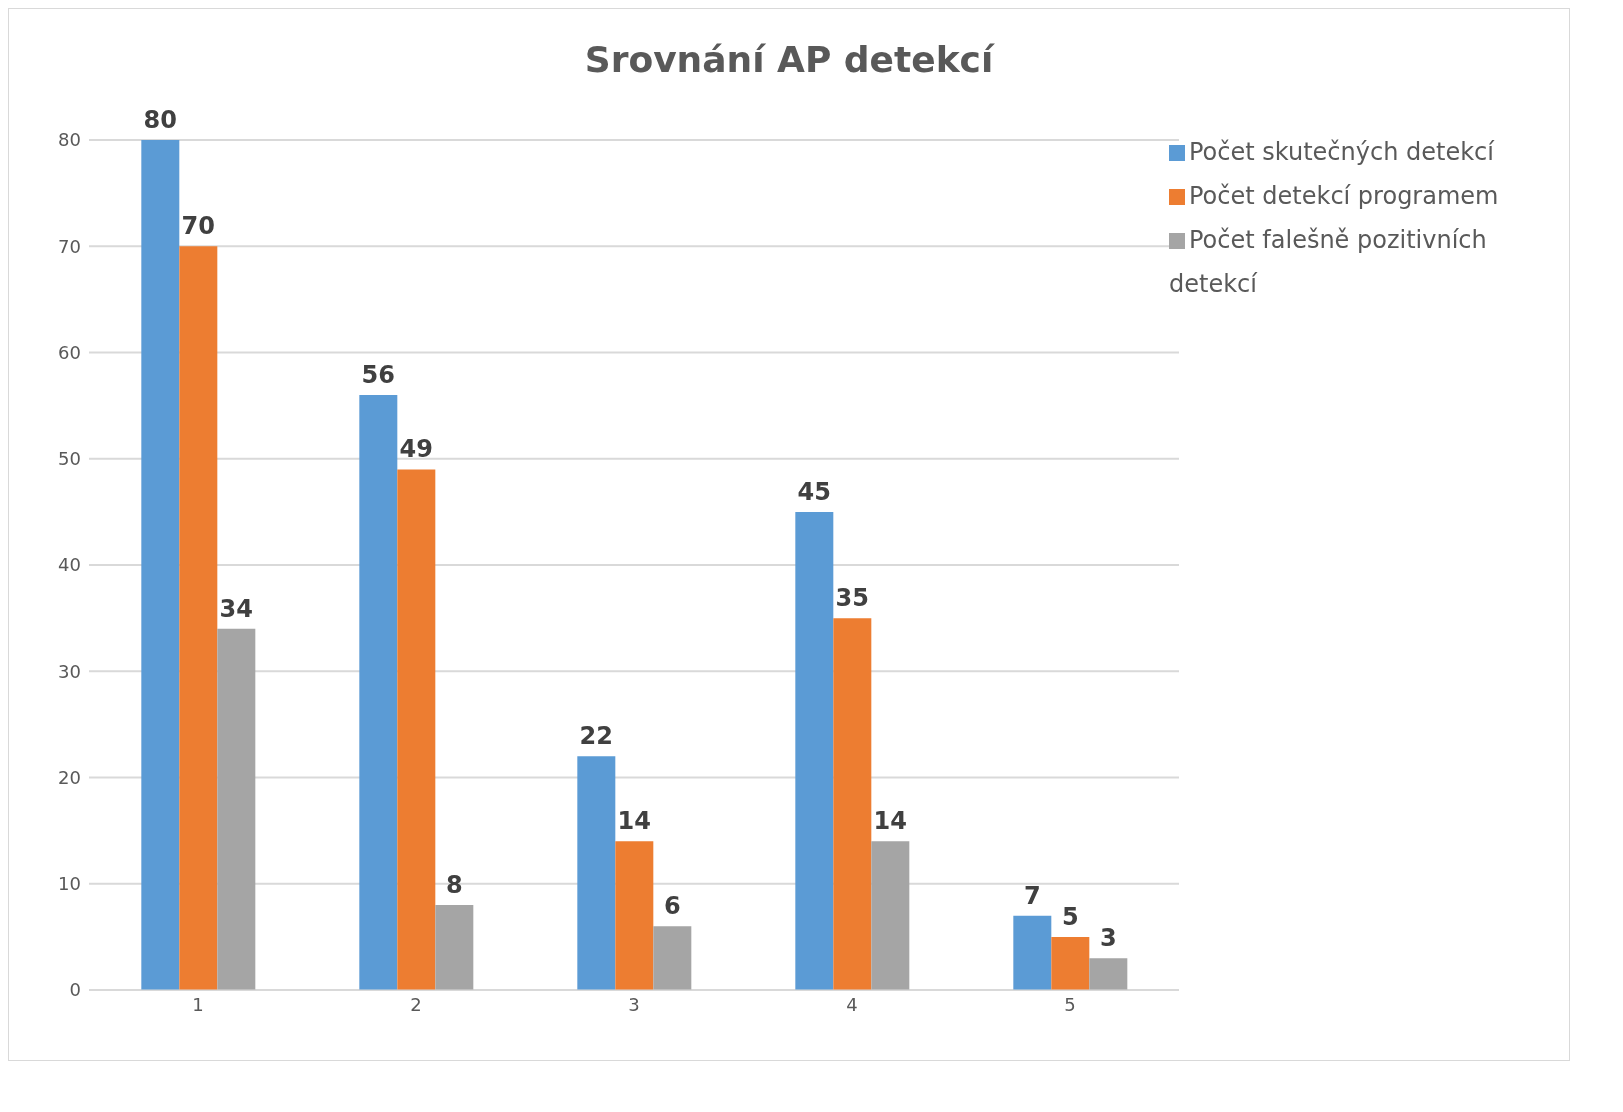 This screenshot has height=1112, width=1623. Describe the element at coordinates (1344, 196) in the screenshot. I see `legend-label: Počet detekcí programem` at that location.